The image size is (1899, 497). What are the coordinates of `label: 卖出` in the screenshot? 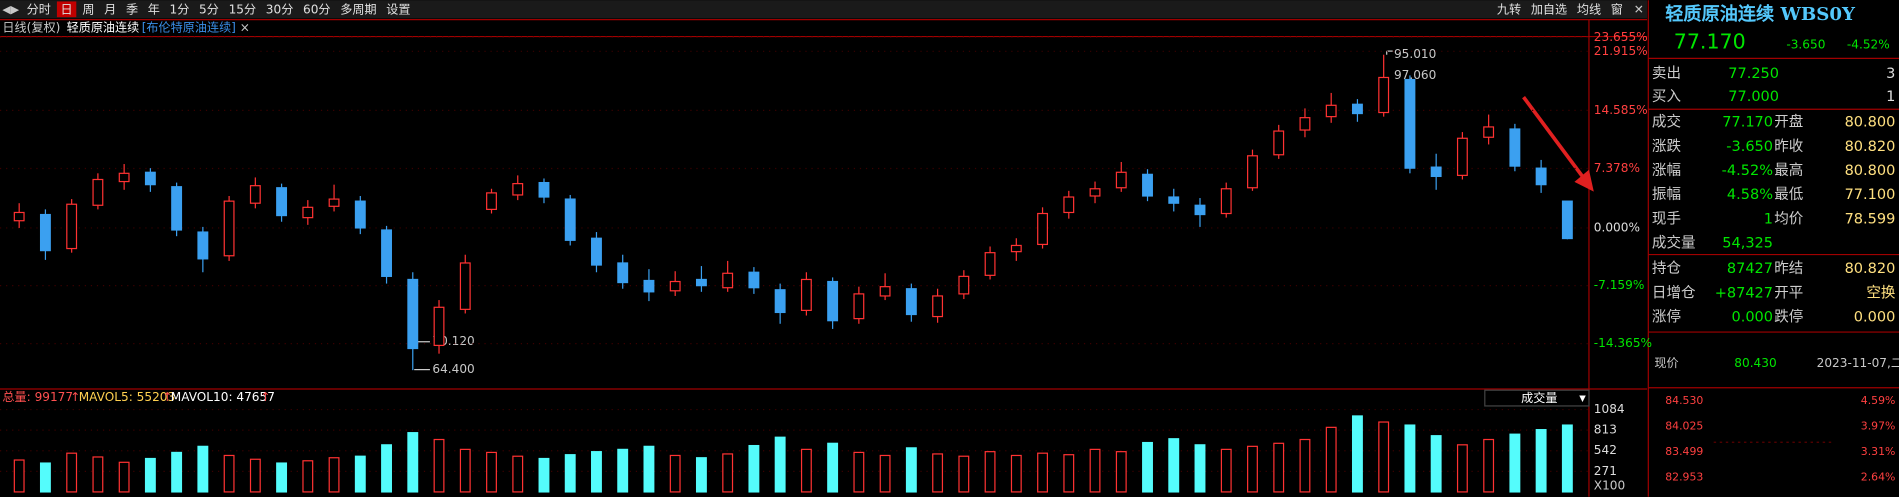 It's located at (1666, 73).